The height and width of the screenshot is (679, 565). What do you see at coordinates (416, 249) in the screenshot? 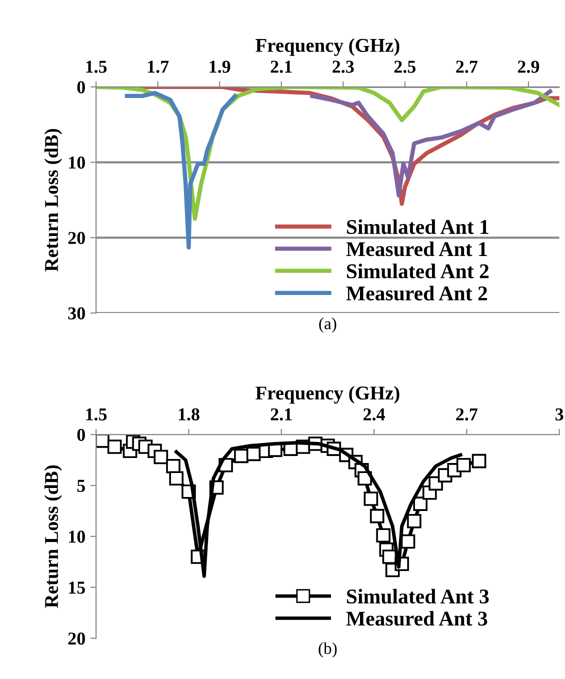
I see `legend-label: Measured Ant 1` at bounding box center [416, 249].